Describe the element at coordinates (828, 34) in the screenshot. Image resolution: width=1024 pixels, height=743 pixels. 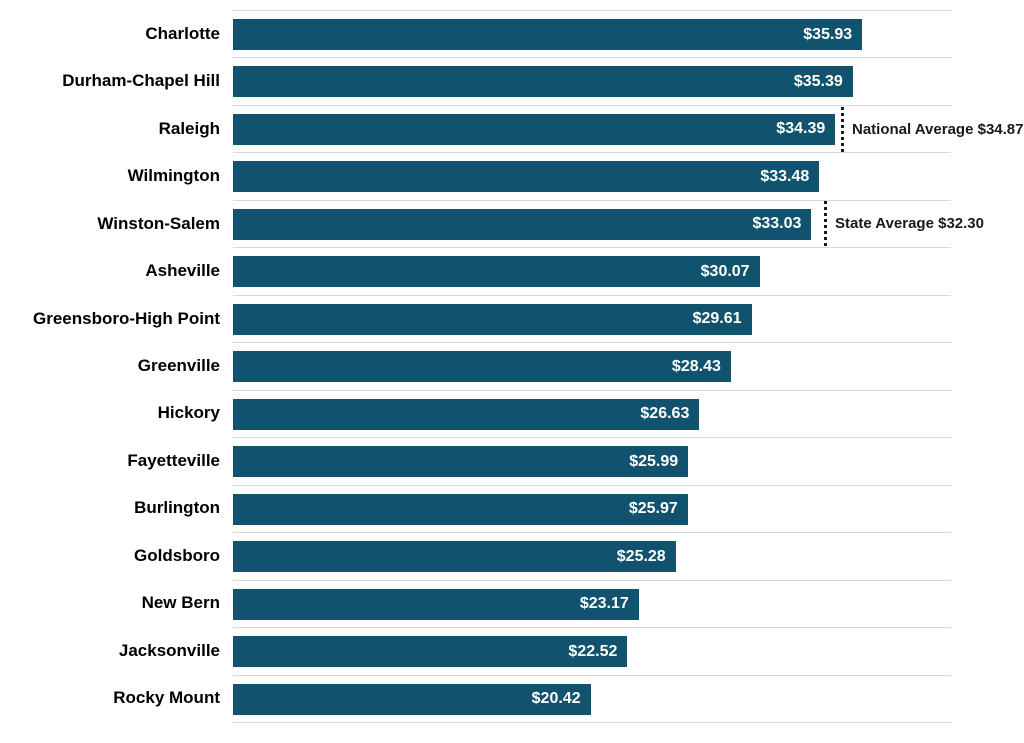
I see `bar-value-label: $35.93` at that location.